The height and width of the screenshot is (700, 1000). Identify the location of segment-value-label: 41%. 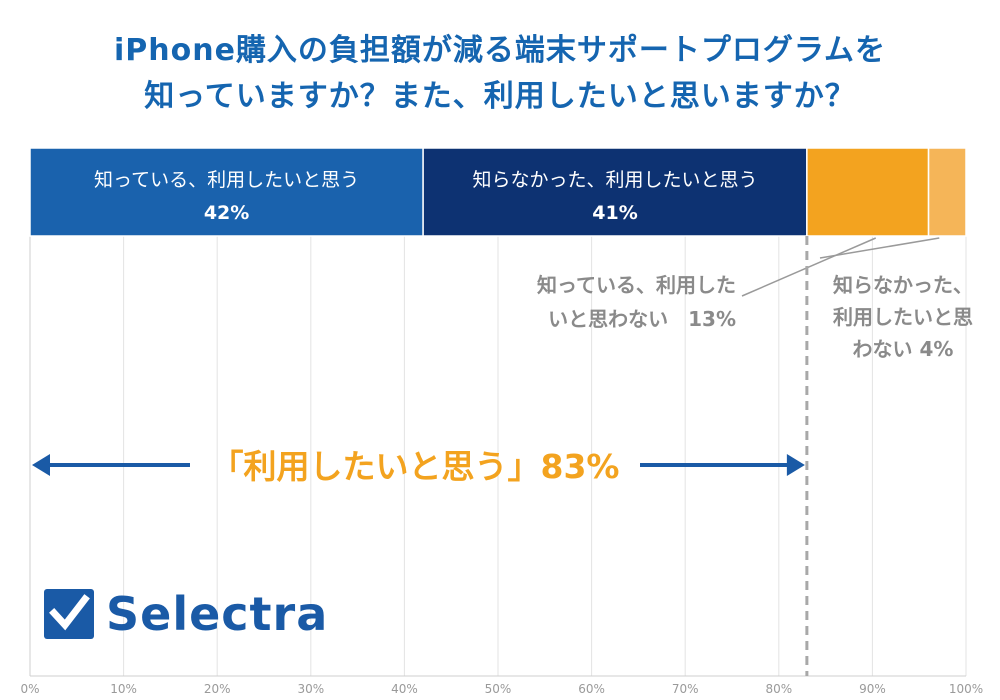
(614, 213).